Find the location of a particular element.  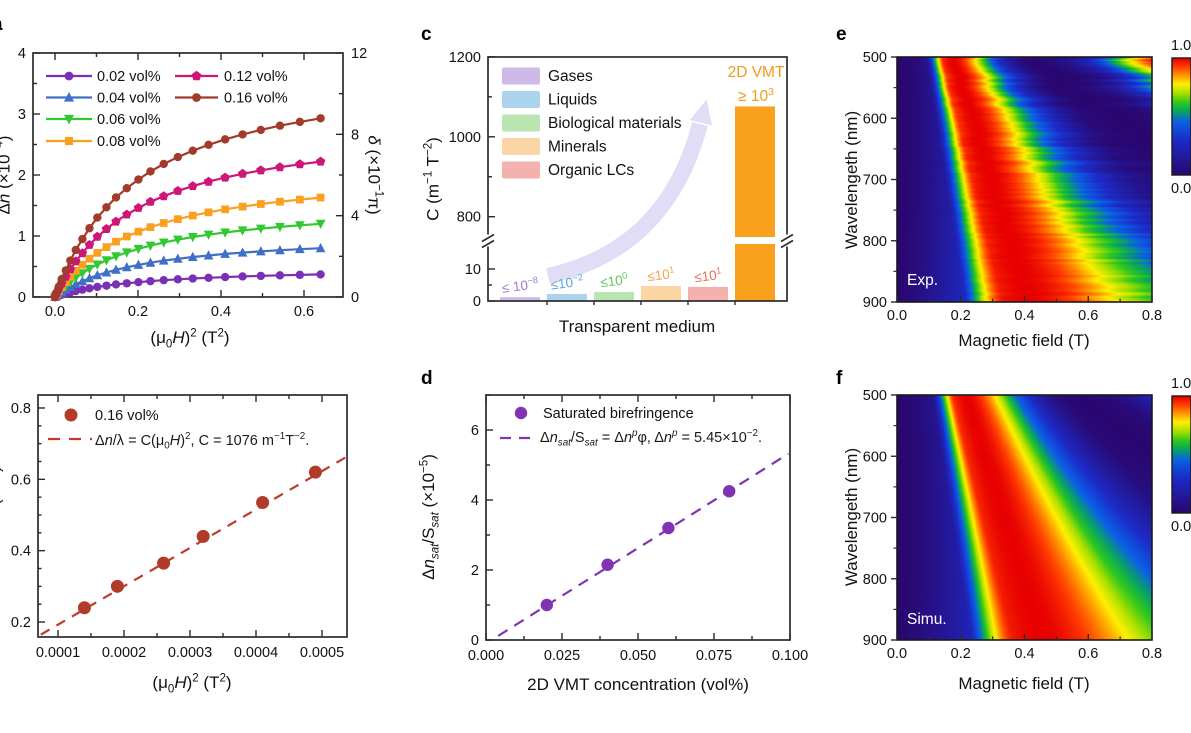

x-tick-label: 0.0 is located at coordinates (897, 654).